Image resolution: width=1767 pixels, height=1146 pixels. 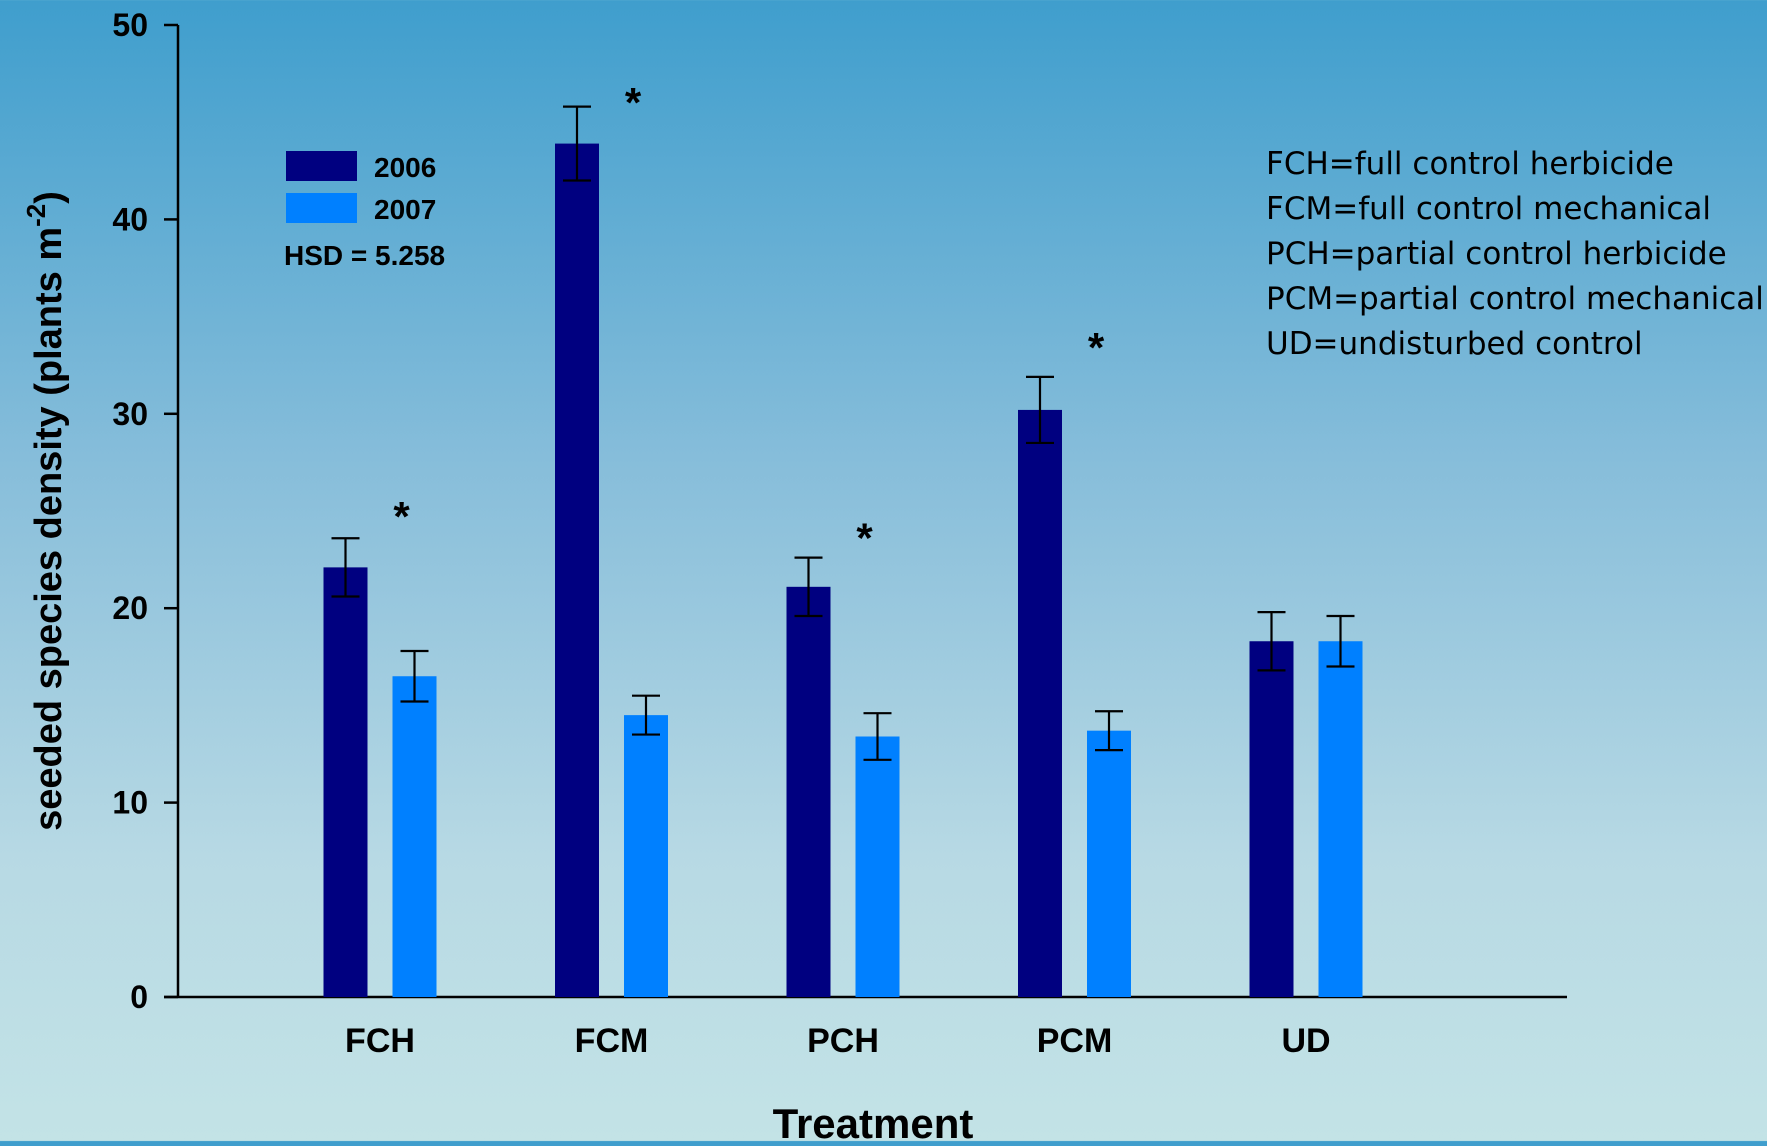 What do you see at coordinates (1305, 1041) in the screenshot?
I see `x-category-label: UD` at bounding box center [1305, 1041].